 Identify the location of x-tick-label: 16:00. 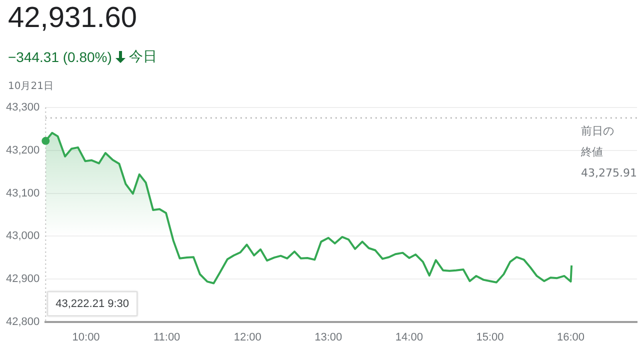
(570, 337).